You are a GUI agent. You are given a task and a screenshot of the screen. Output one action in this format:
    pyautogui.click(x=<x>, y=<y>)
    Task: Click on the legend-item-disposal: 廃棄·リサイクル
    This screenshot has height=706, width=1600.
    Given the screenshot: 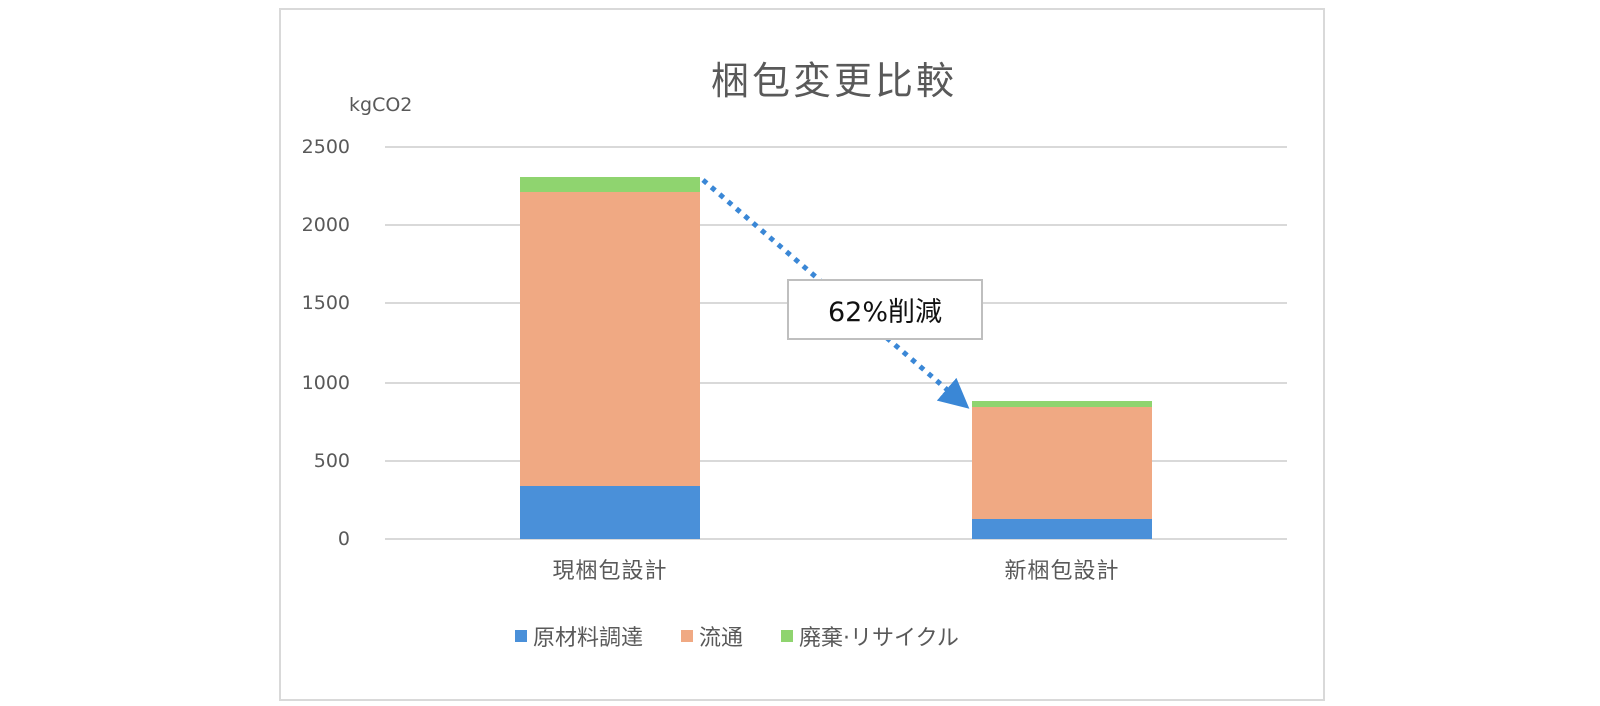 What is the action you would take?
    pyautogui.click(x=870, y=636)
    